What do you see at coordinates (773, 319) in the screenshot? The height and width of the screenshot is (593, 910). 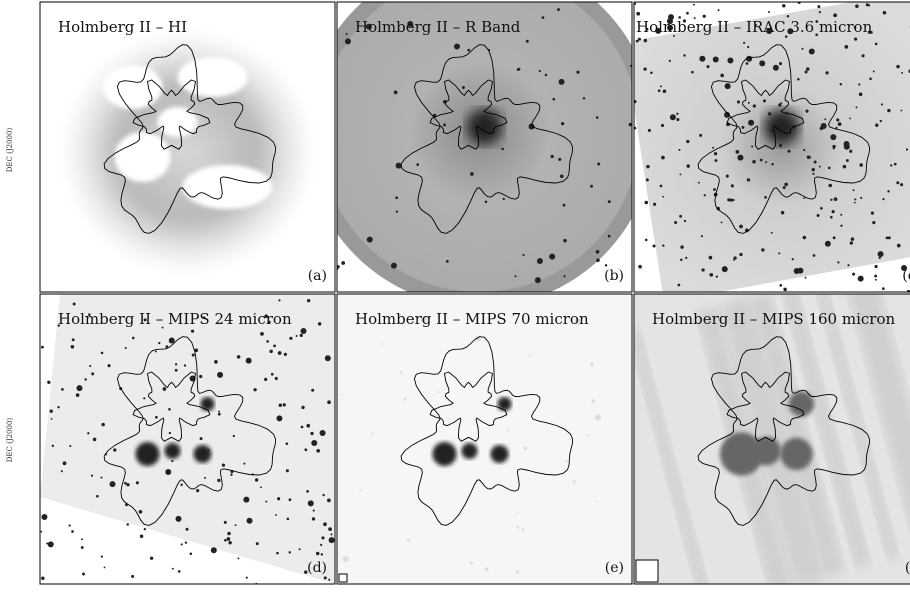 I see `panel-title: Holmberg II – MIPS 160 micron` at bounding box center [773, 319].